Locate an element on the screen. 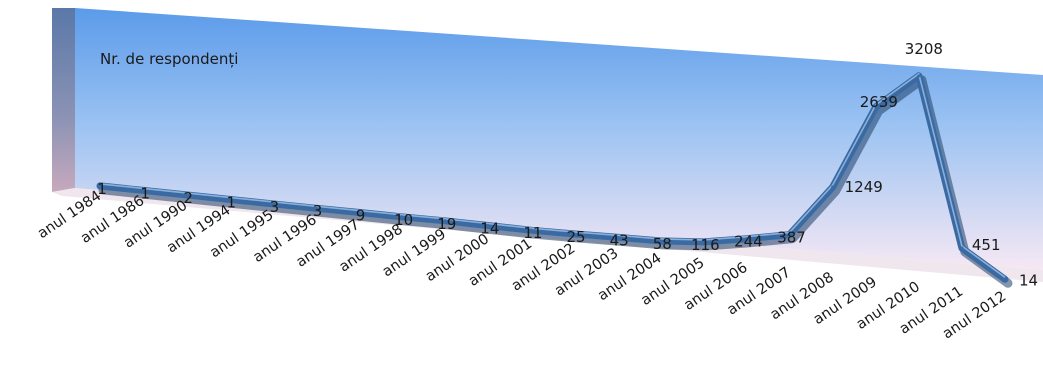 This screenshot has height=380, width=1043. data-label: 43 is located at coordinates (619, 240).